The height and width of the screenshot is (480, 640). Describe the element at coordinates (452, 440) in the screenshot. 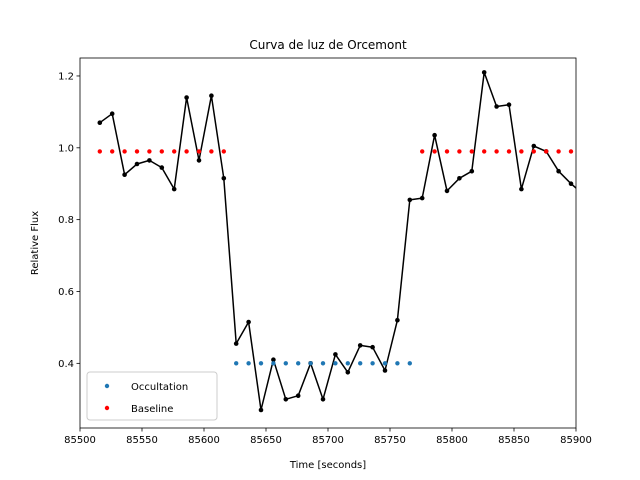

I see `x-tick-label: 85800` at that location.